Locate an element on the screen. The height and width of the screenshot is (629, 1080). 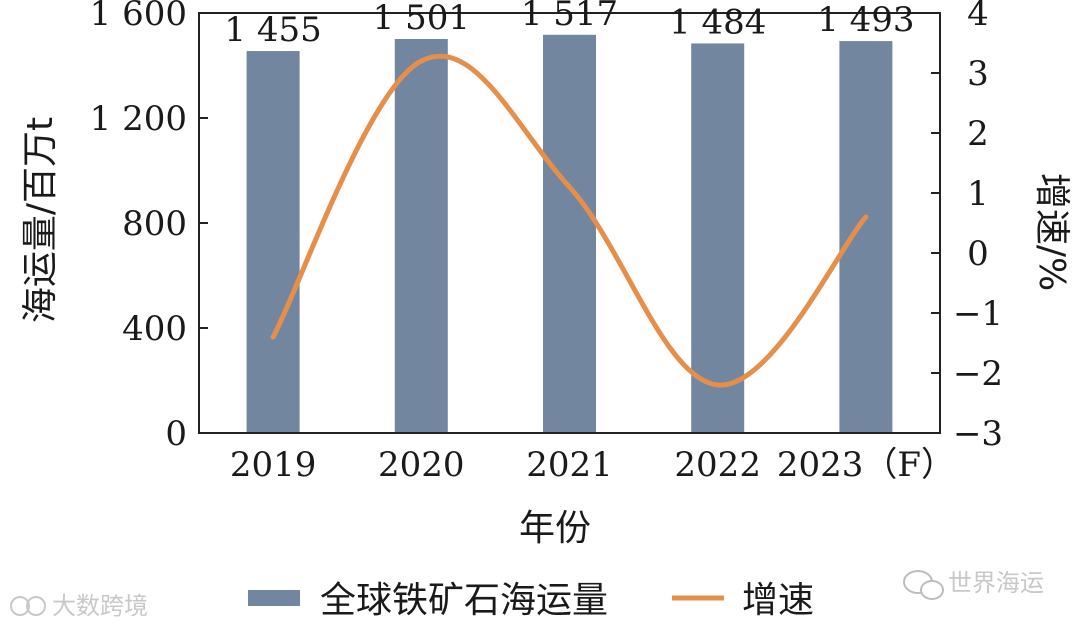
y-tick-label-2: 800 is located at coordinates (154, 224).